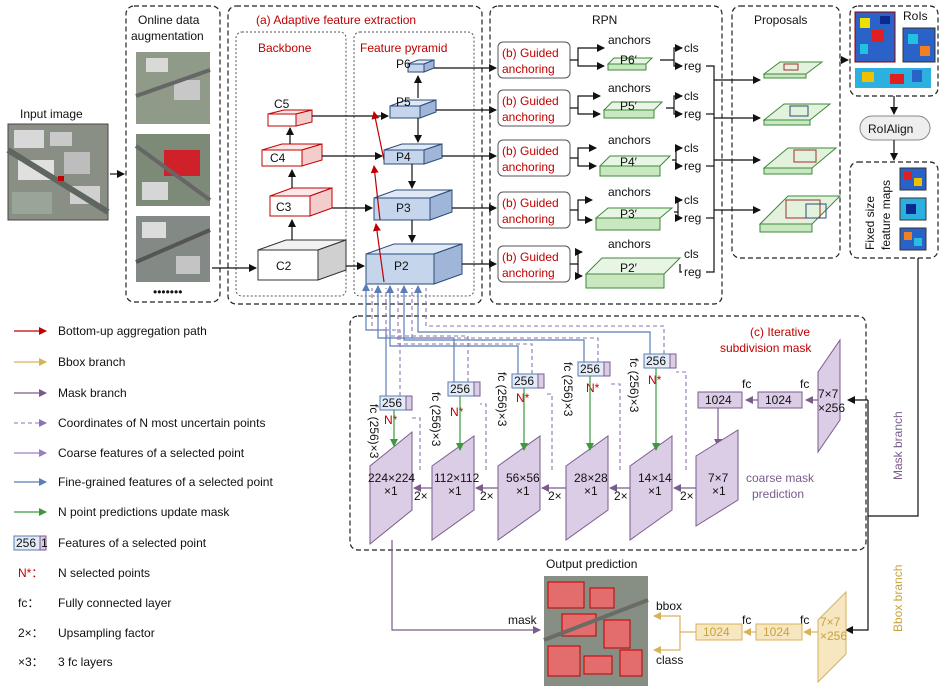  What do you see at coordinates (169, 20) in the screenshot?
I see `online-aug-label-1: Online data` at bounding box center [169, 20].